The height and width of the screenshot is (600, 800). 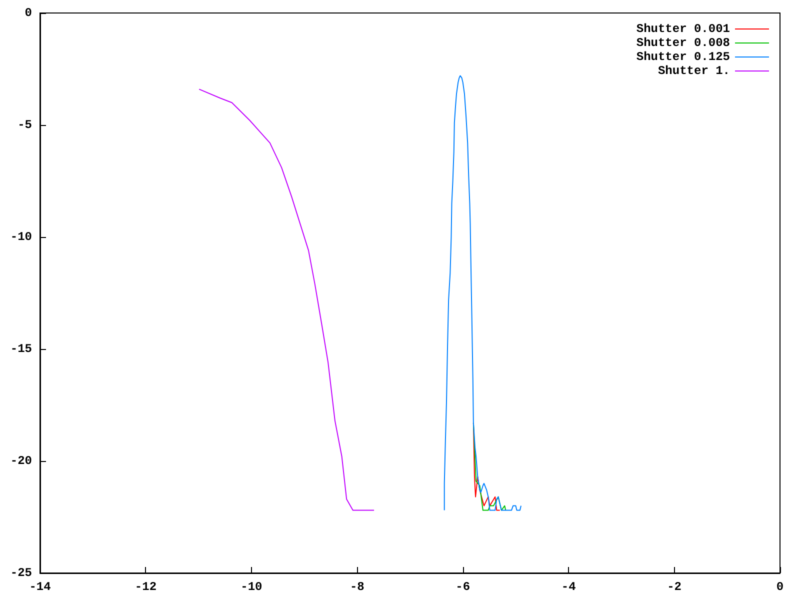 I want to click on x-tick-label: -12, so click(x=145, y=587).